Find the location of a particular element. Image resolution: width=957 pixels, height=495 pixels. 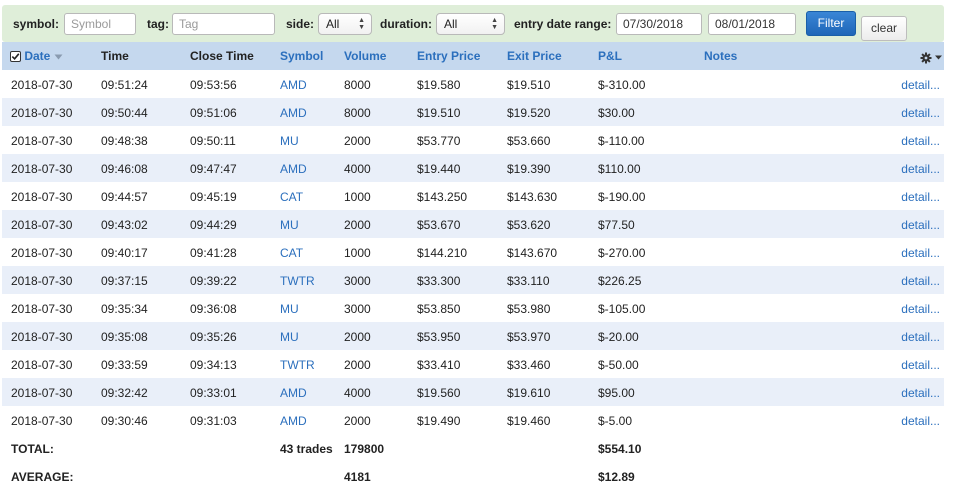

entry-price-cell: $19.490 is located at coordinates (439, 421).